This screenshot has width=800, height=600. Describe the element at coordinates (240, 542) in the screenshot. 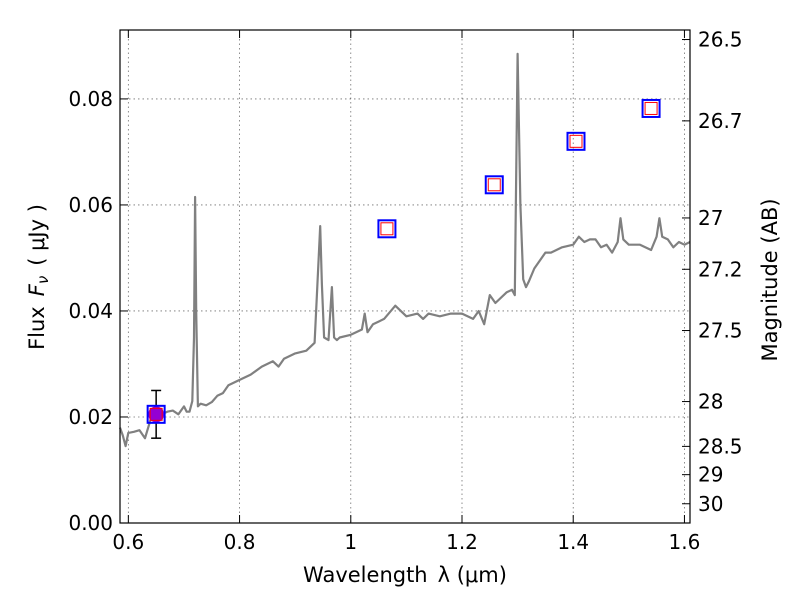

I see `x-tick-label: 0.8` at that location.